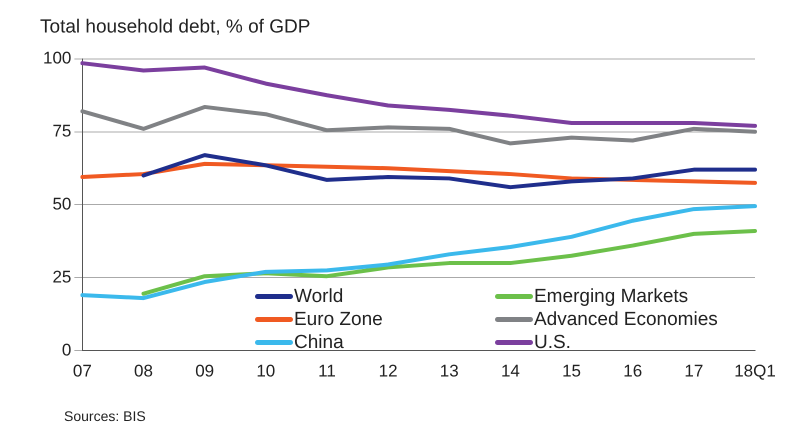  I want to click on x-tick-label: 11, so click(327, 370).